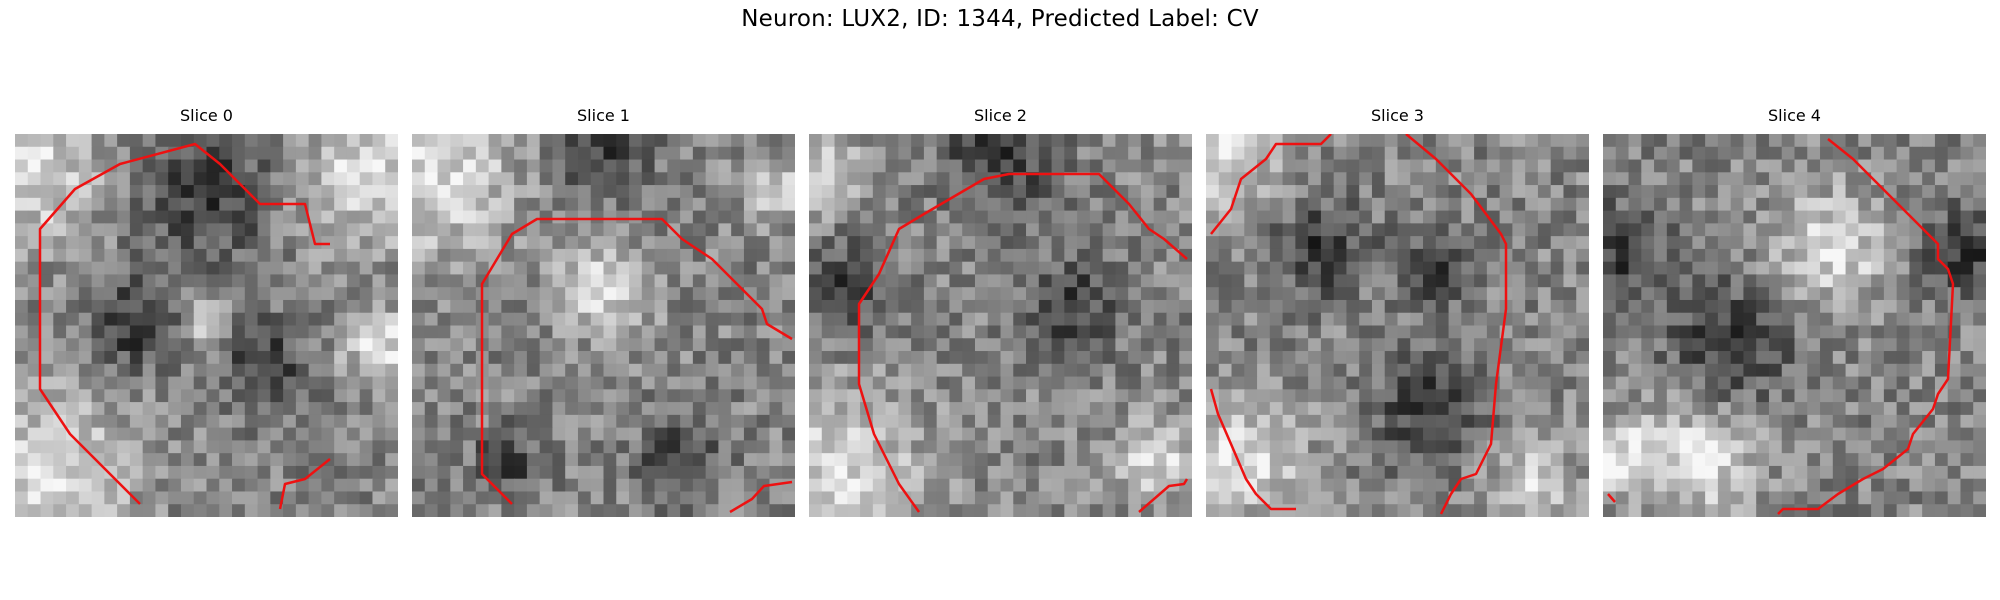  Describe the element at coordinates (1000, 115) in the screenshot. I see `slice-title-2: Slice 2` at that location.